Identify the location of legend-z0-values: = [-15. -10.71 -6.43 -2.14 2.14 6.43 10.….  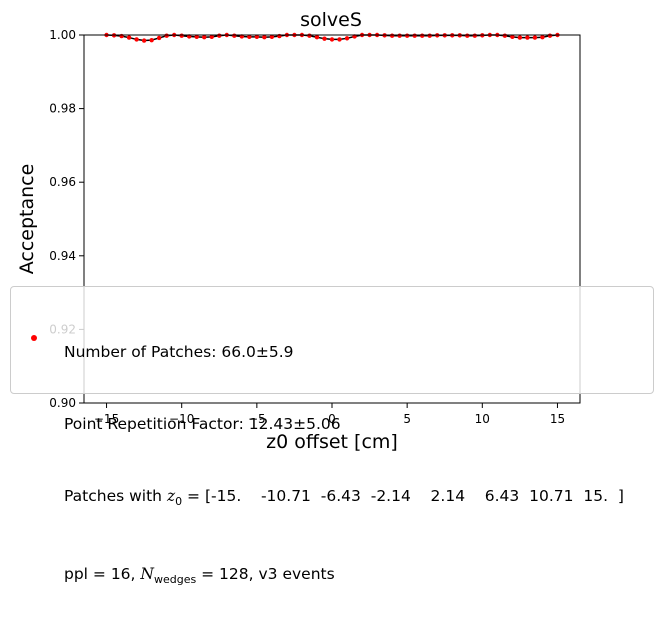
(403, 496).